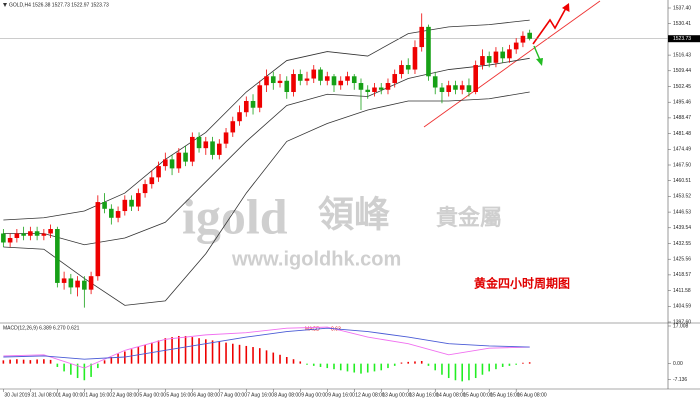 Image resolution: width=700 pixels, height=401 pixels. Describe the element at coordinates (682, 150) in the screenshot. I see `y-tick-label: 1474.49` at that location.